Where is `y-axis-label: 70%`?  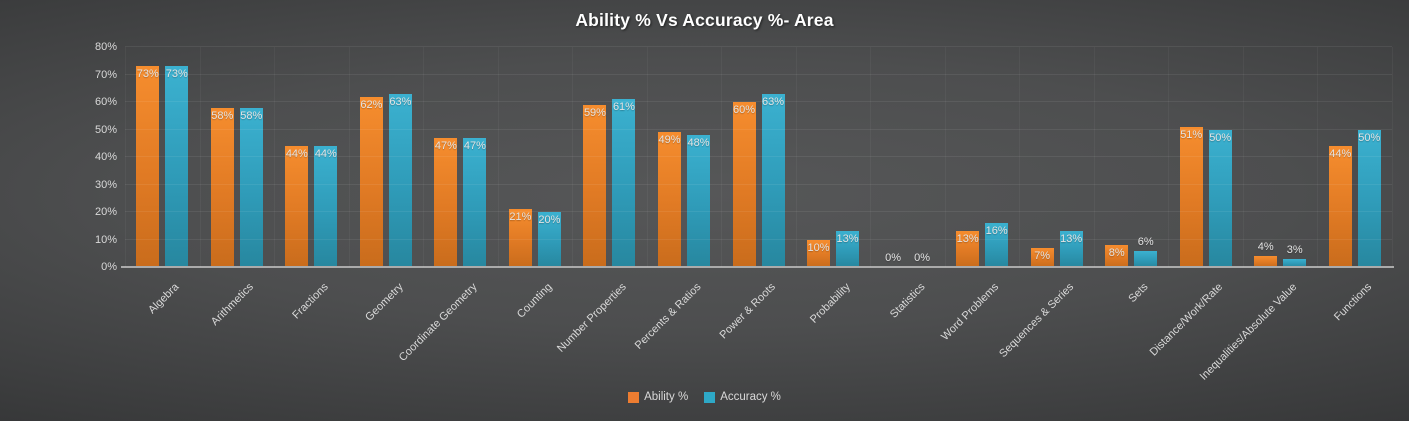
y-axis-label: 70% is located at coordinates (105, 74).